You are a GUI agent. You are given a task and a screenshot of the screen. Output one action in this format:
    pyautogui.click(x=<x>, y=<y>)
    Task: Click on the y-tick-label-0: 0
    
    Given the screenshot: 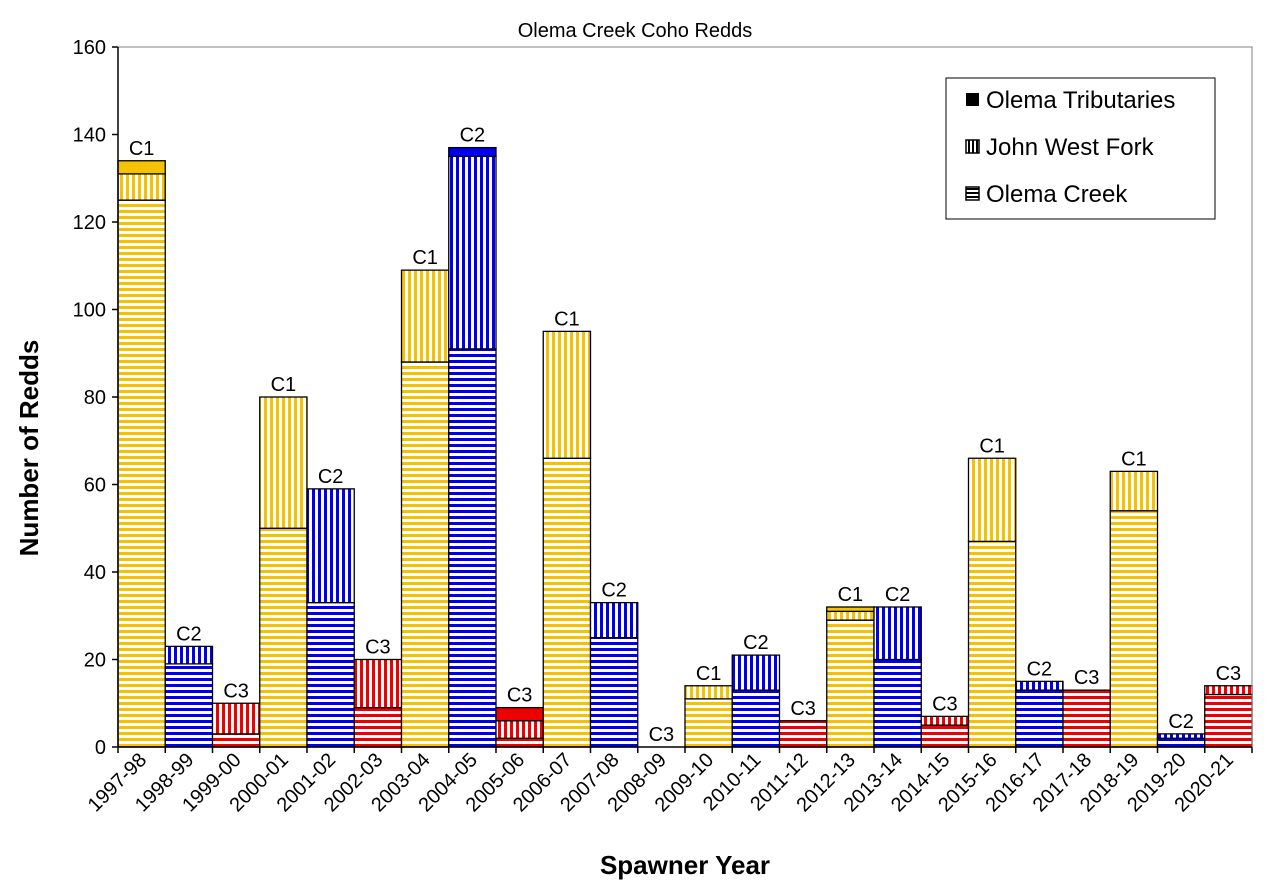 What is the action you would take?
    pyautogui.click(x=100, y=748)
    